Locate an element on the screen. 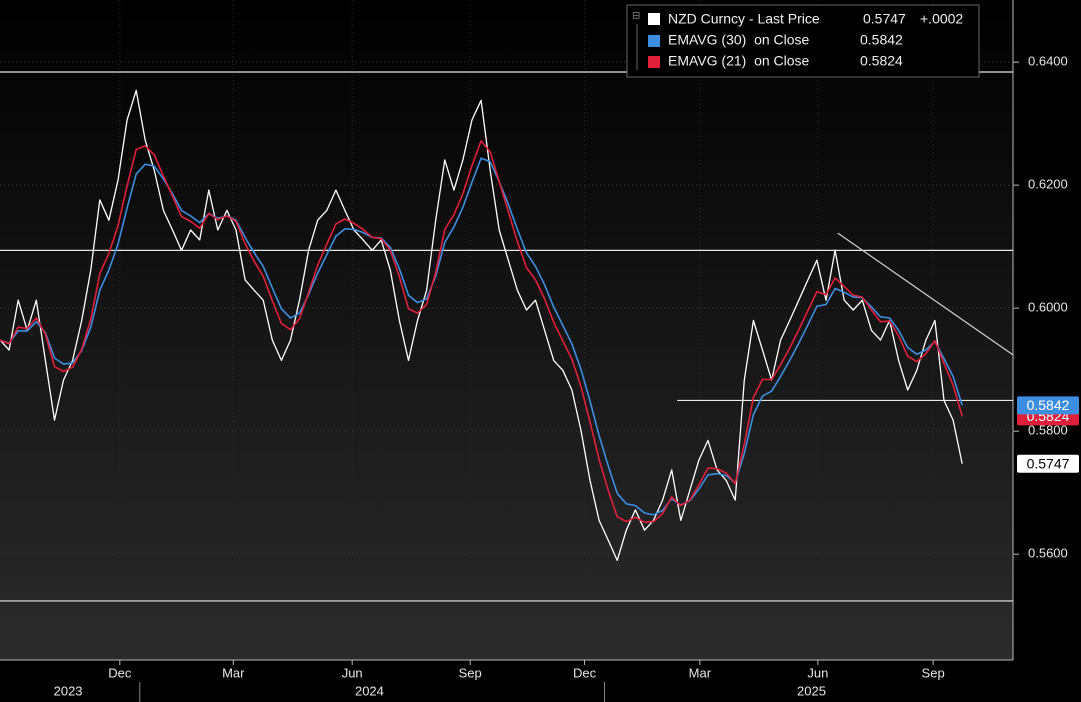  y-tick-label: 0.6200 is located at coordinates (1048, 184).